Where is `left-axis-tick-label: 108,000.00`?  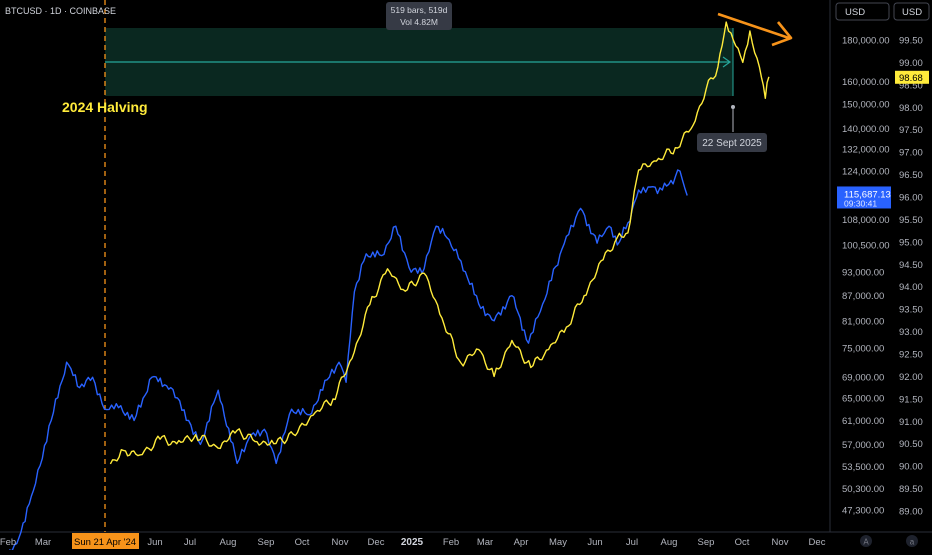 left-axis-tick-label: 108,000.00 is located at coordinates (866, 220).